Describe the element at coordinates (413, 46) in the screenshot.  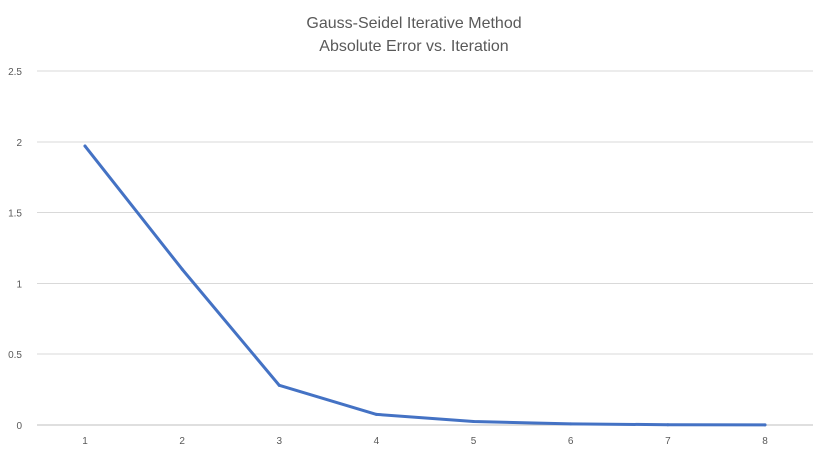
I see `chart-subtitle: Absolute Error vs. Iteration` at that location.